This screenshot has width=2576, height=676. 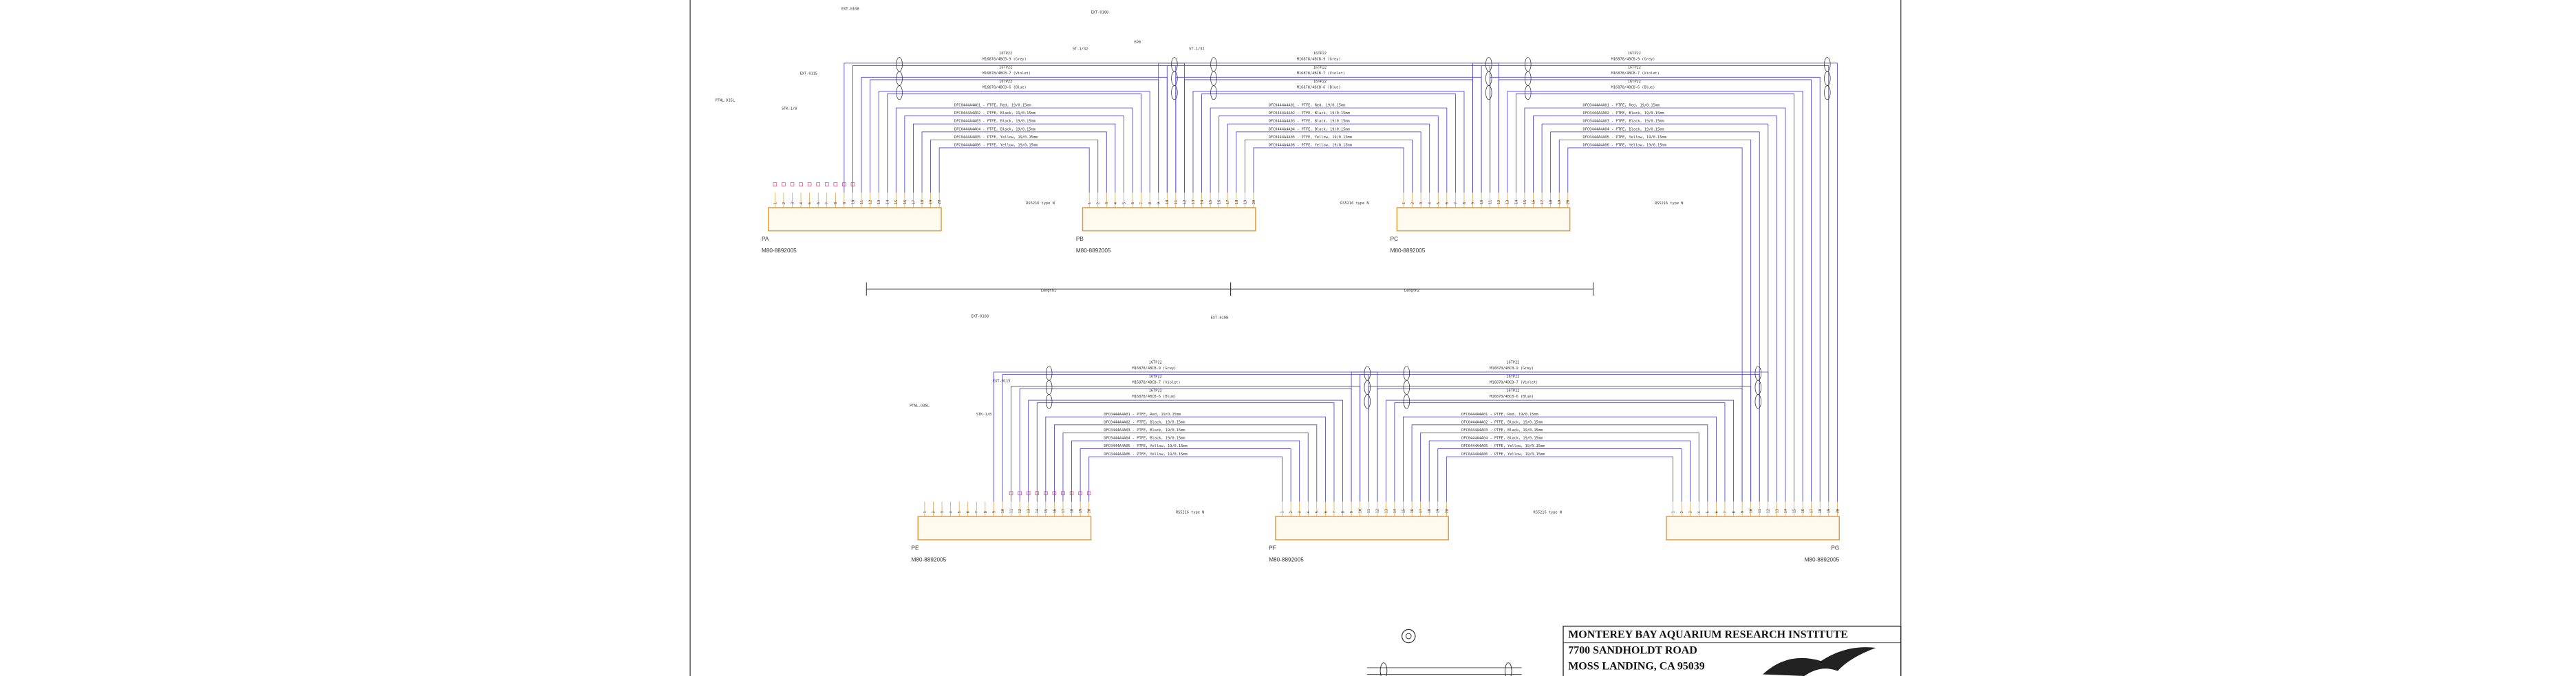 I want to click on pin-number: 13, so click(x=1386, y=511).